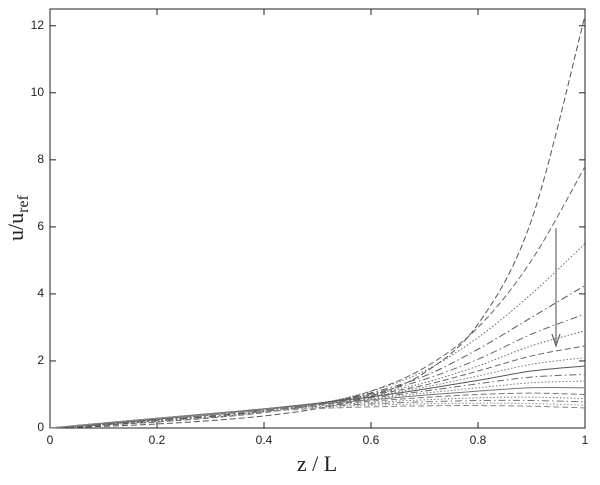 The width and height of the screenshot is (600, 485). I want to click on x-axis-label: z / L, so click(317, 463).